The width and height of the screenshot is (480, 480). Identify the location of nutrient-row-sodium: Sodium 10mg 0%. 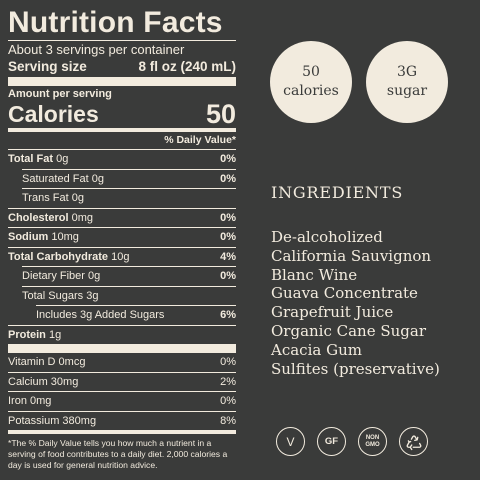
(122, 237).